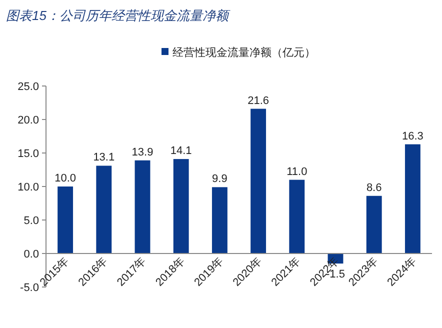  What do you see at coordinates (181, 151) in the screenshot?
I see `data-label: 14.1` at bounding box center [181, 151].